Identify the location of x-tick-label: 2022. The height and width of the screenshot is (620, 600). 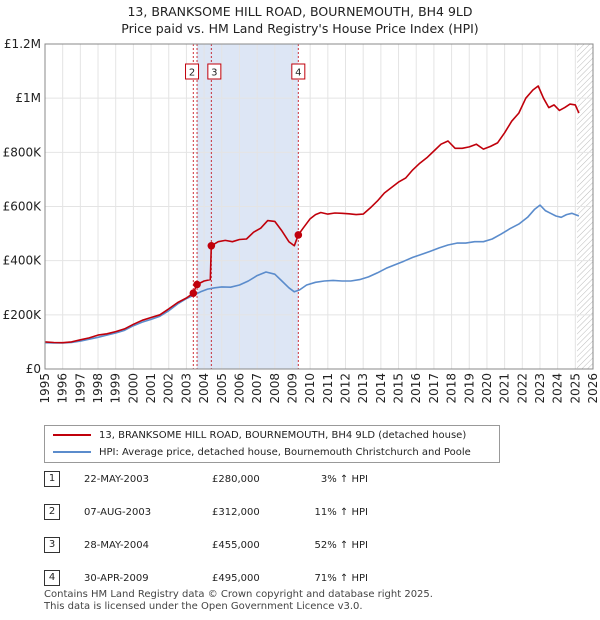
(522, 388).